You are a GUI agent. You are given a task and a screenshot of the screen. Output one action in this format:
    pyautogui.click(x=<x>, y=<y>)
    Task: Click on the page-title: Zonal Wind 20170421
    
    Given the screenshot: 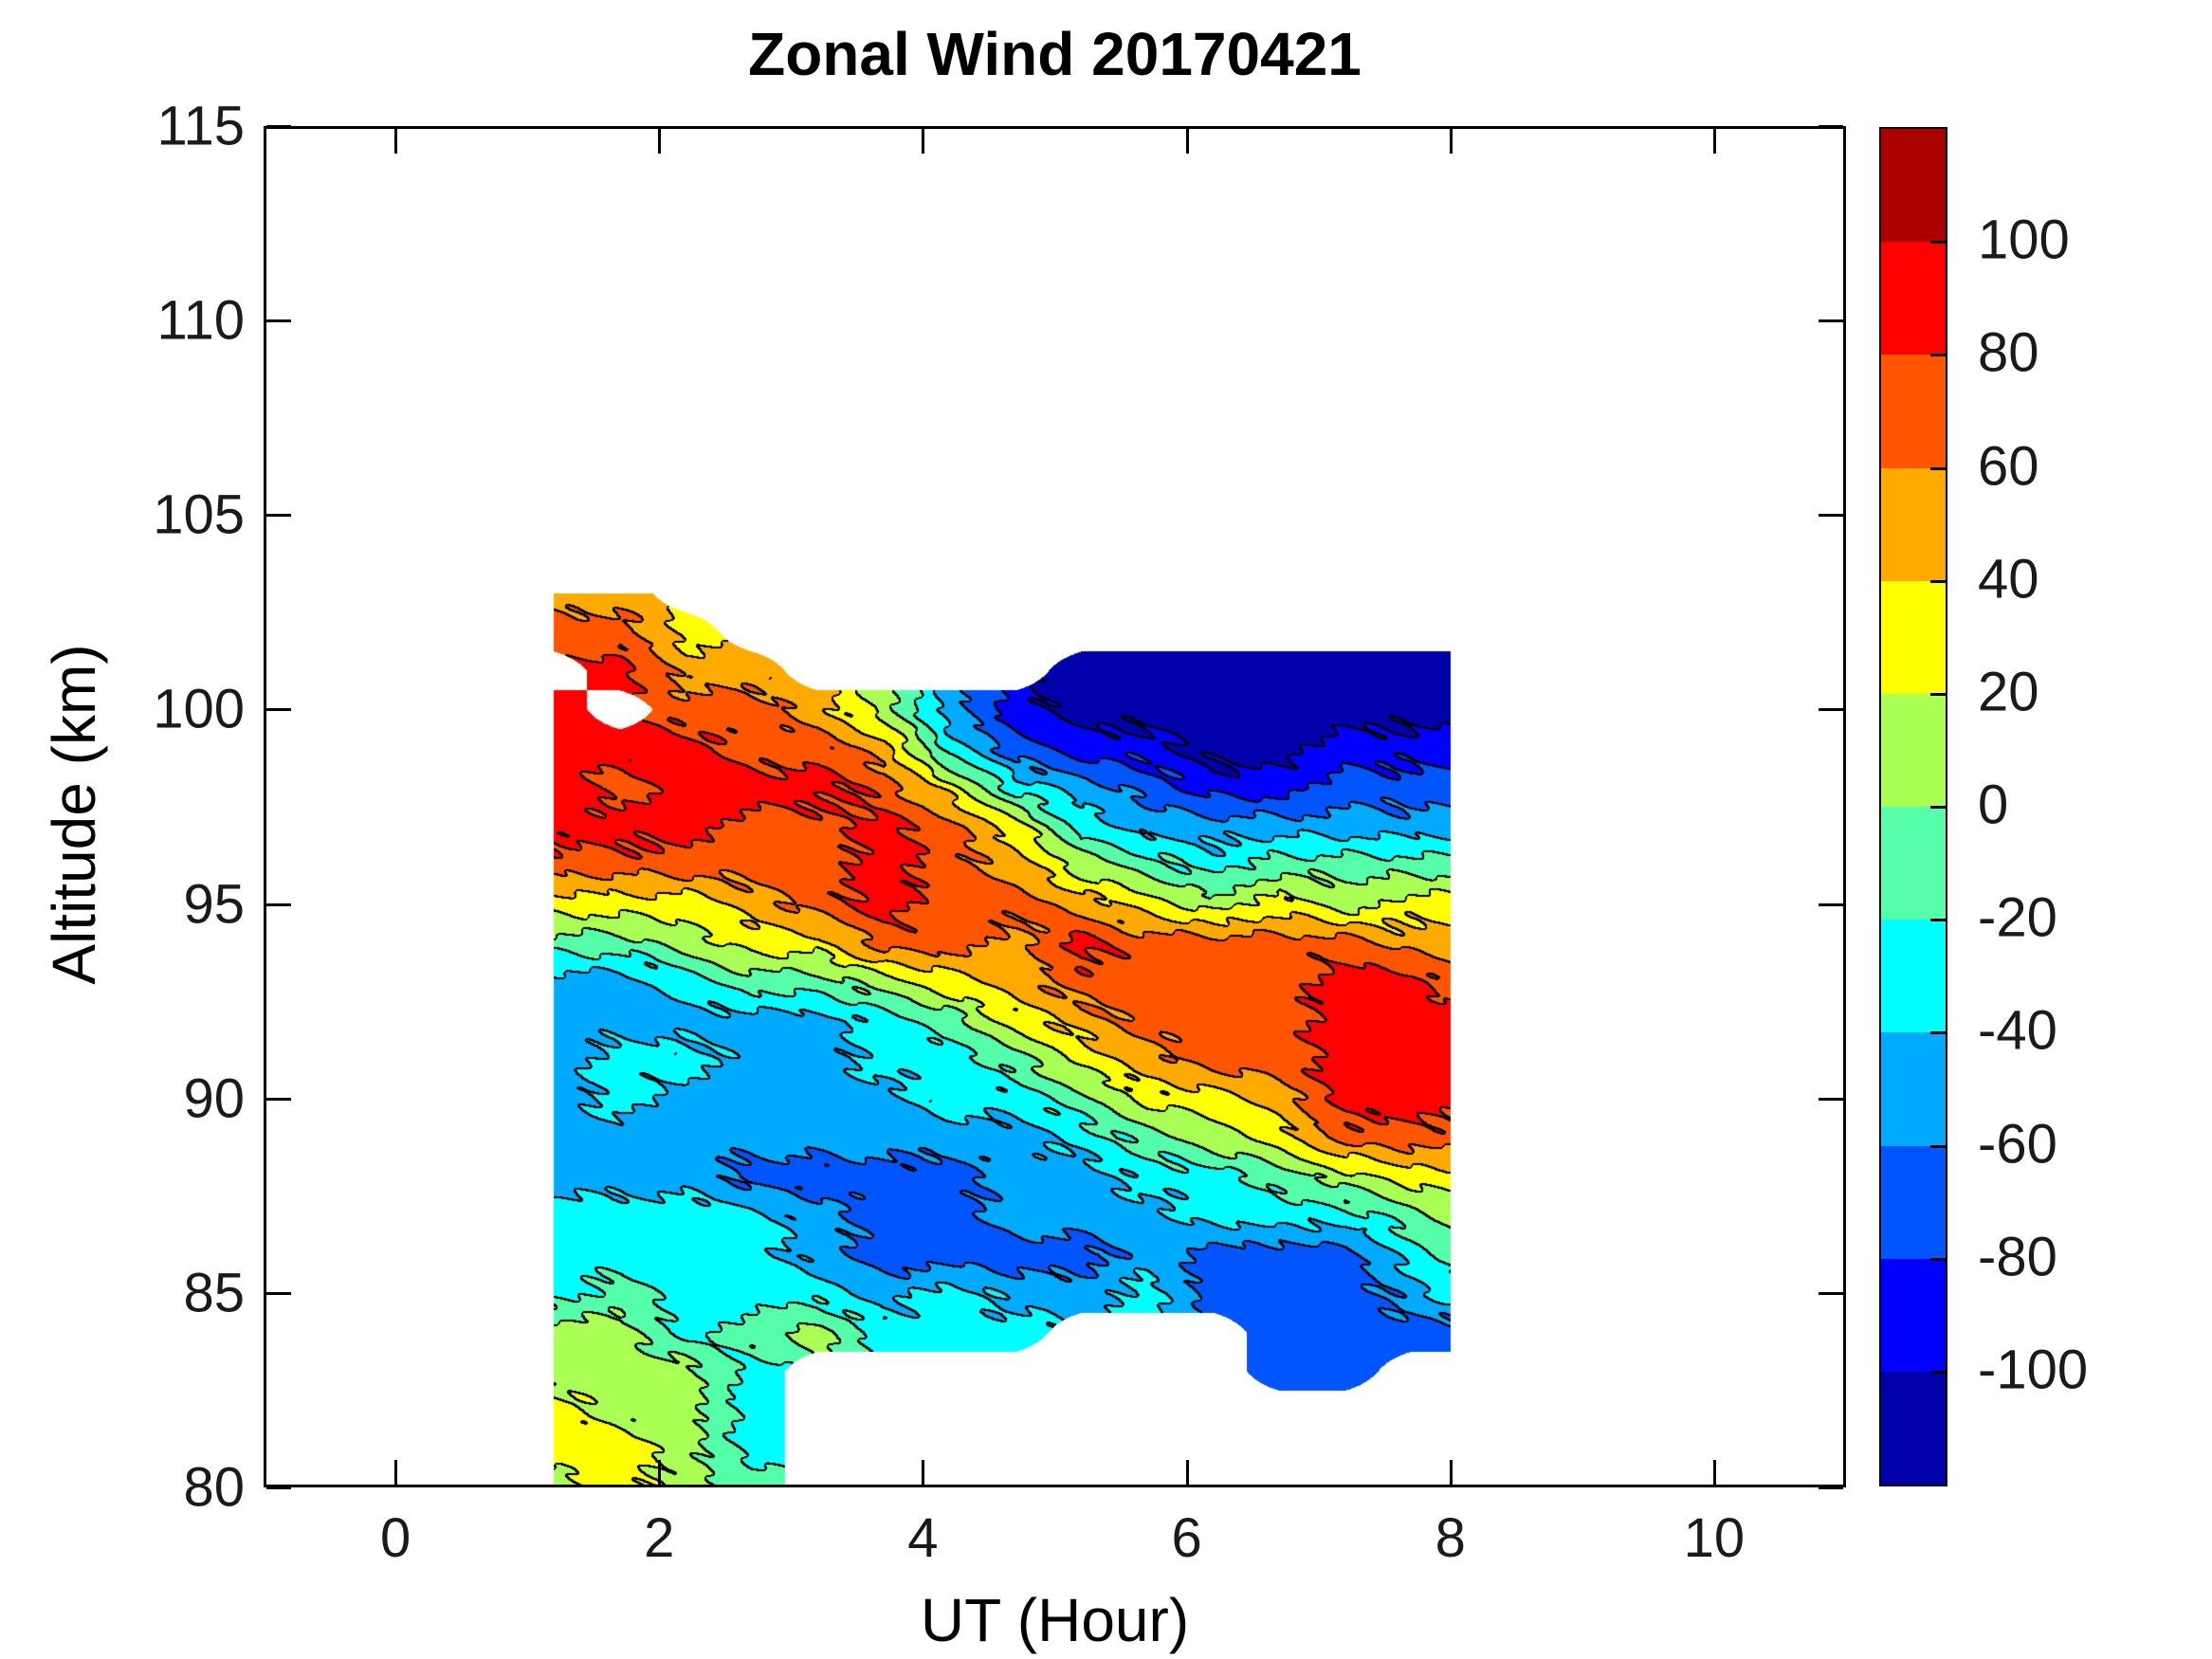 What is the action you would take?
    pyautogui.click(x=1055, y=54)
    